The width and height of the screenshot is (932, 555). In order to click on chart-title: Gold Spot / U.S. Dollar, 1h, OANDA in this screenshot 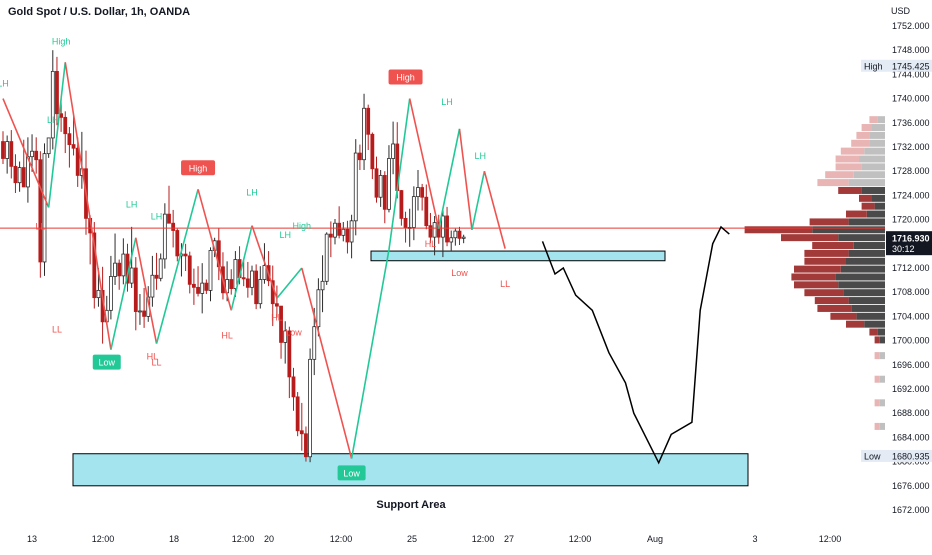, I will do `click(99, 12)`.